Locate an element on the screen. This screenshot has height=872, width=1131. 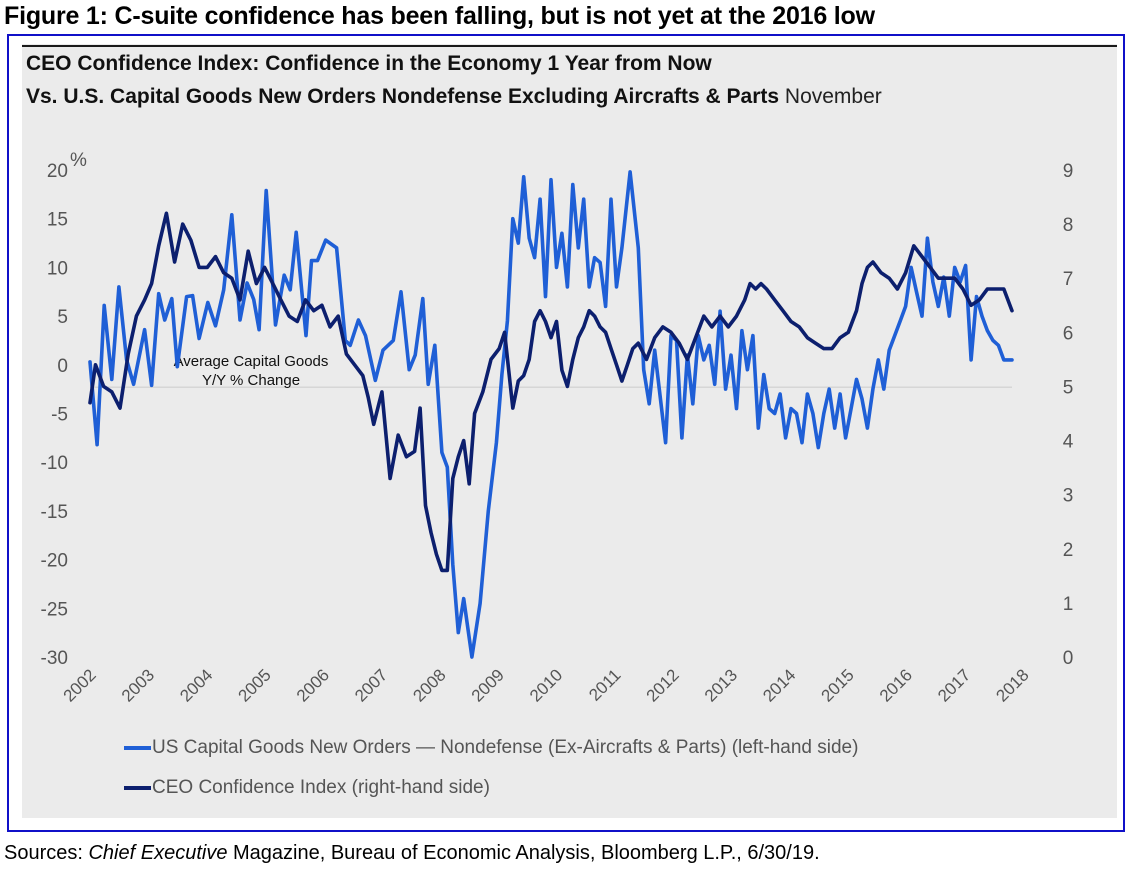
x-tick-label: 2018 is located at coordinates (1012, 685).